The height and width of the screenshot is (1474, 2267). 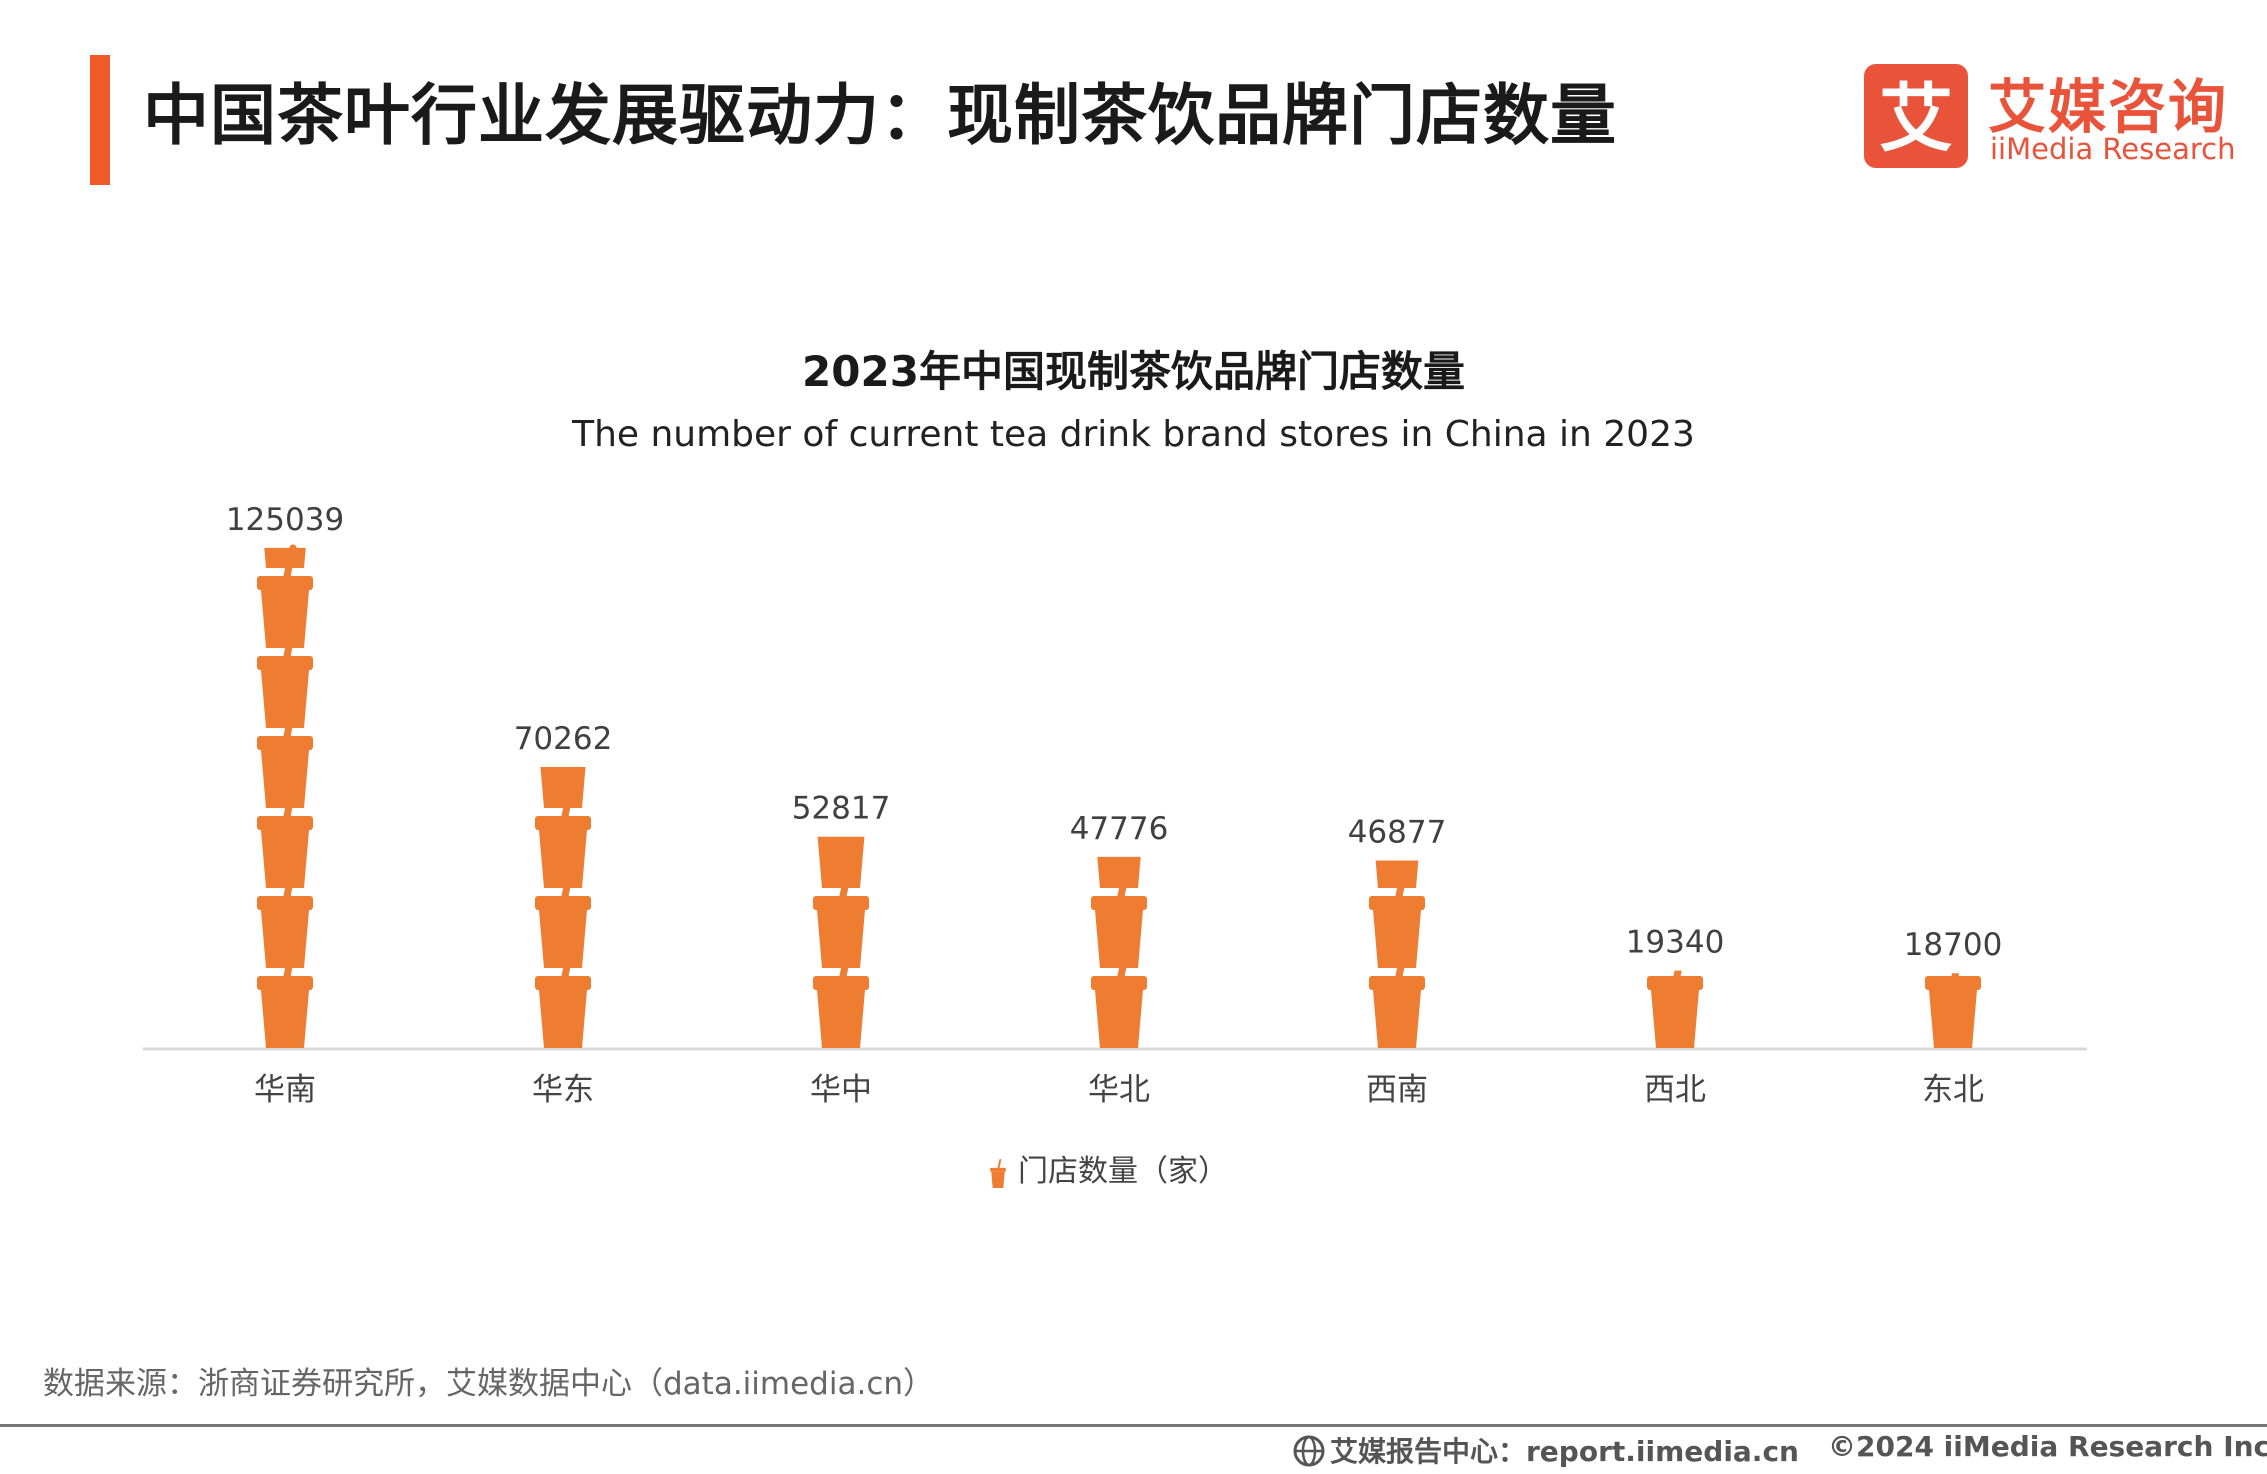 What do you see at coordinates (841, 1090) in the screenshot?
I see `x-tick-label: 华中` at bounding box center [841, 1090].